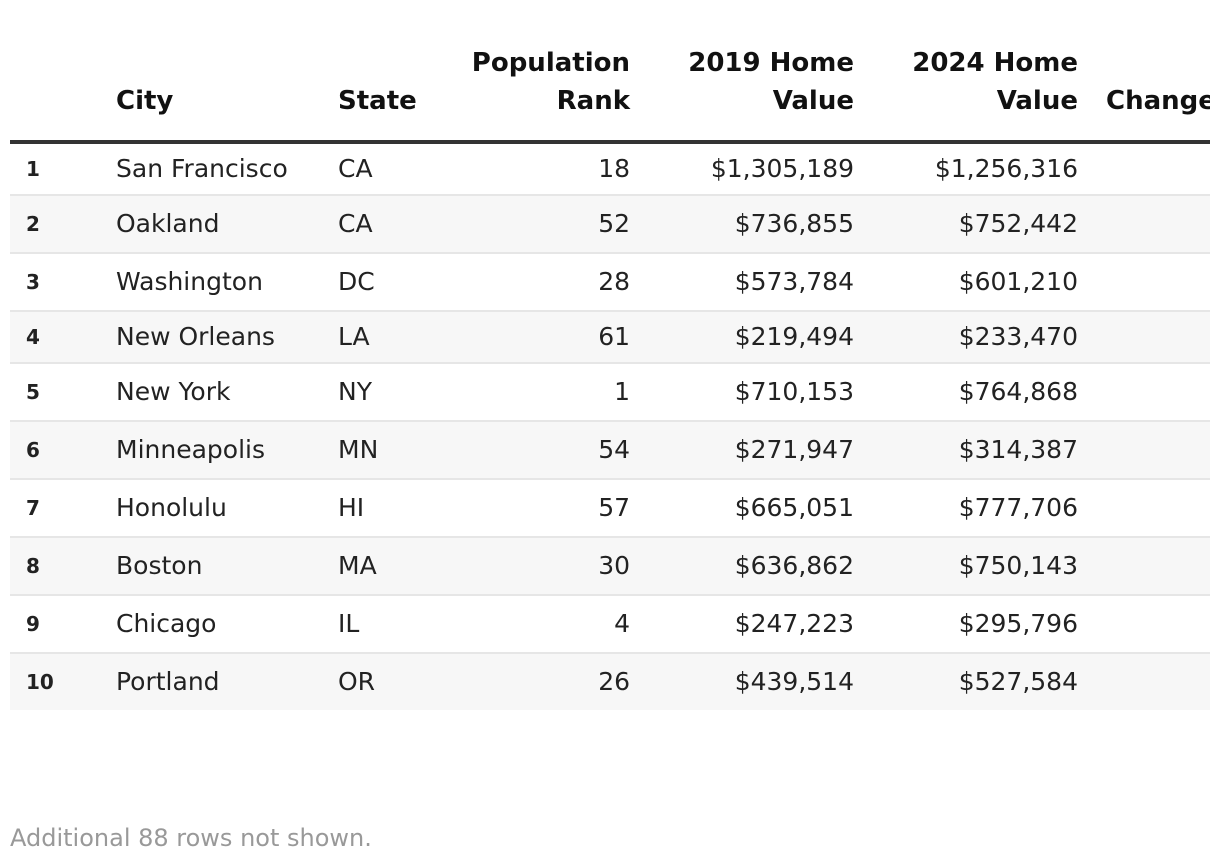 Image resolution: width=1220 pixels, height=868 pixels. I want to click on cell-rank: 8, so click(56, 566).